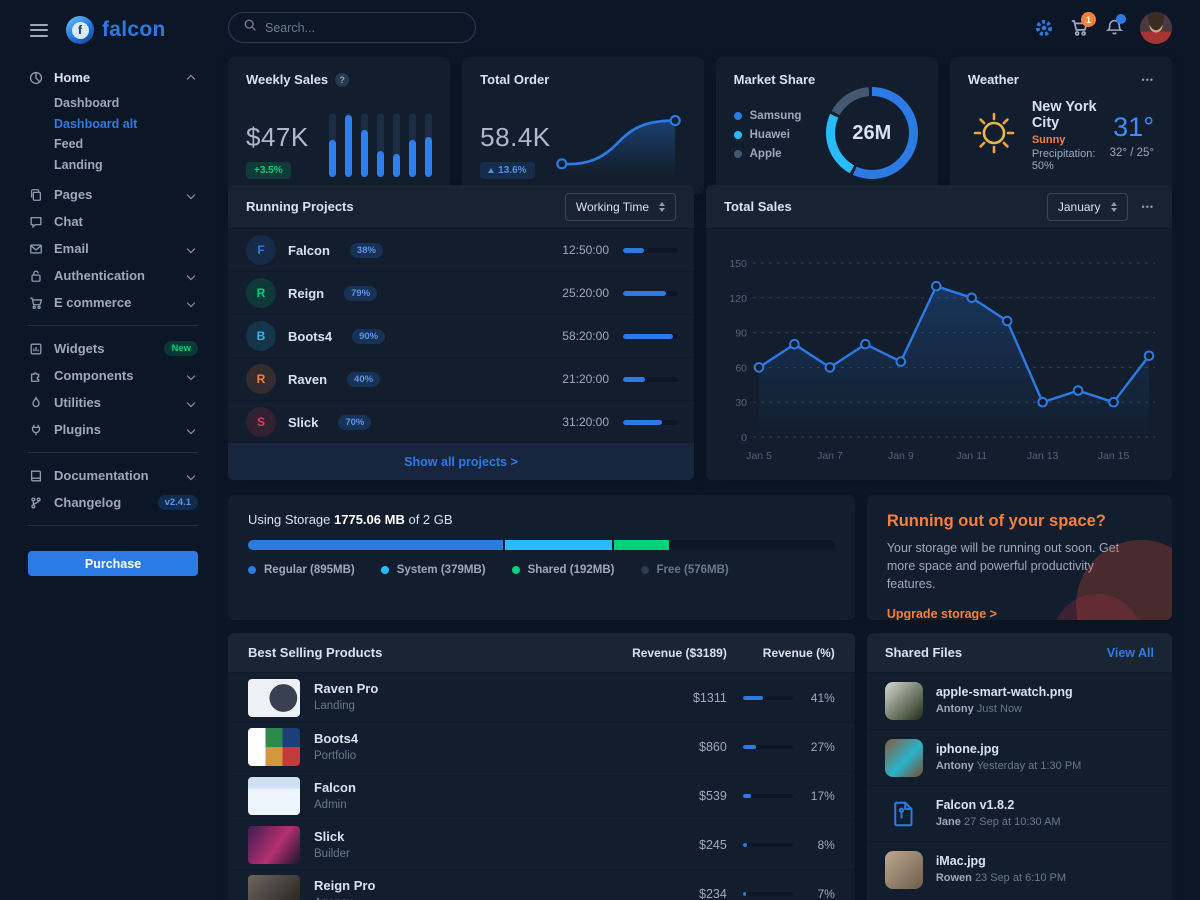  I want to click on project-name-link: Raven, so click(308, 379).